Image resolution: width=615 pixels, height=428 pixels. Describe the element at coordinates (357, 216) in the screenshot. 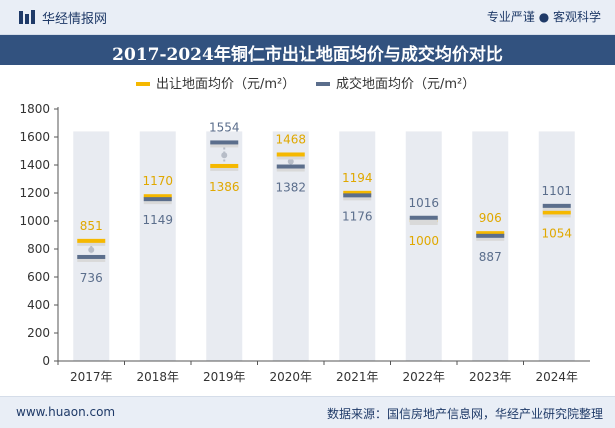

I see `data-label-deal-price: 1176` at that location.